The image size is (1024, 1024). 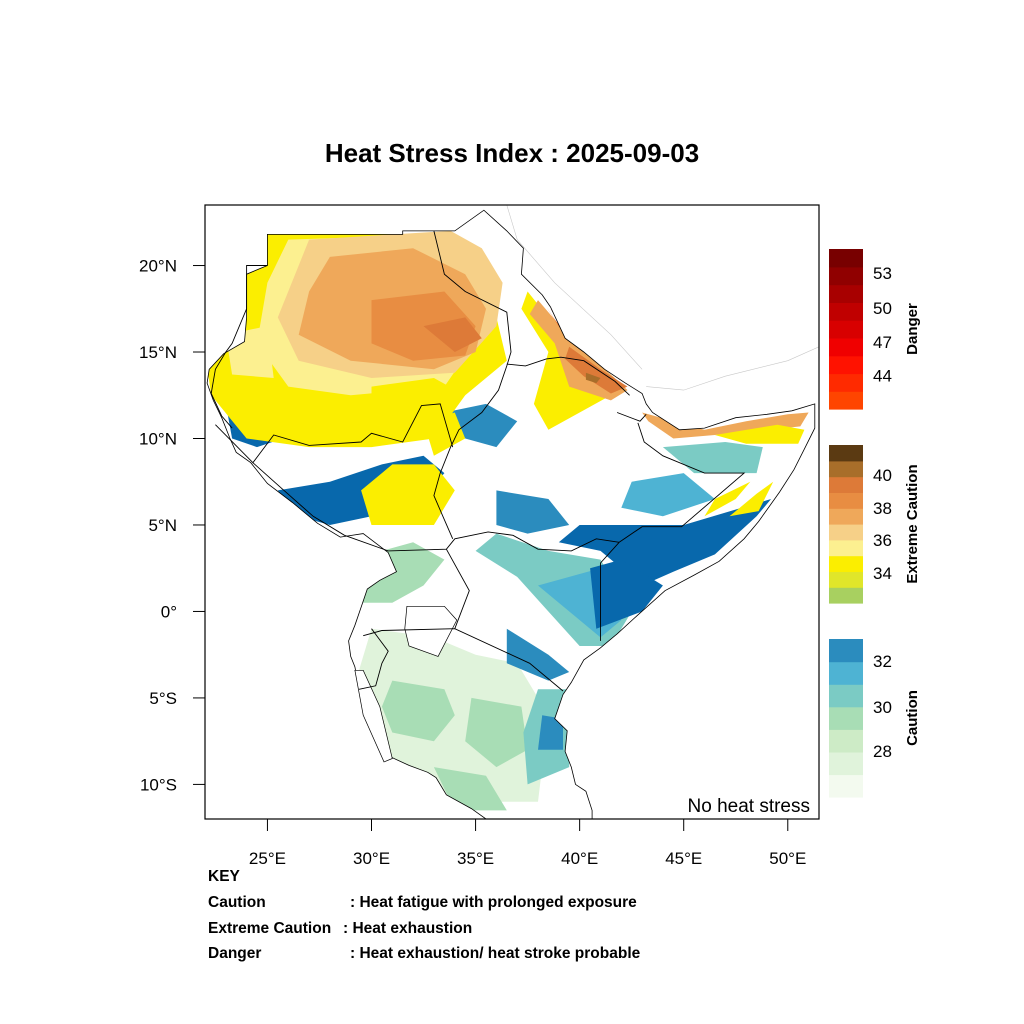 What do you see at coordinates (158, 784) in the screenshot?
I see `y-tick-label: 10°S` at bounding box center [158, 784].